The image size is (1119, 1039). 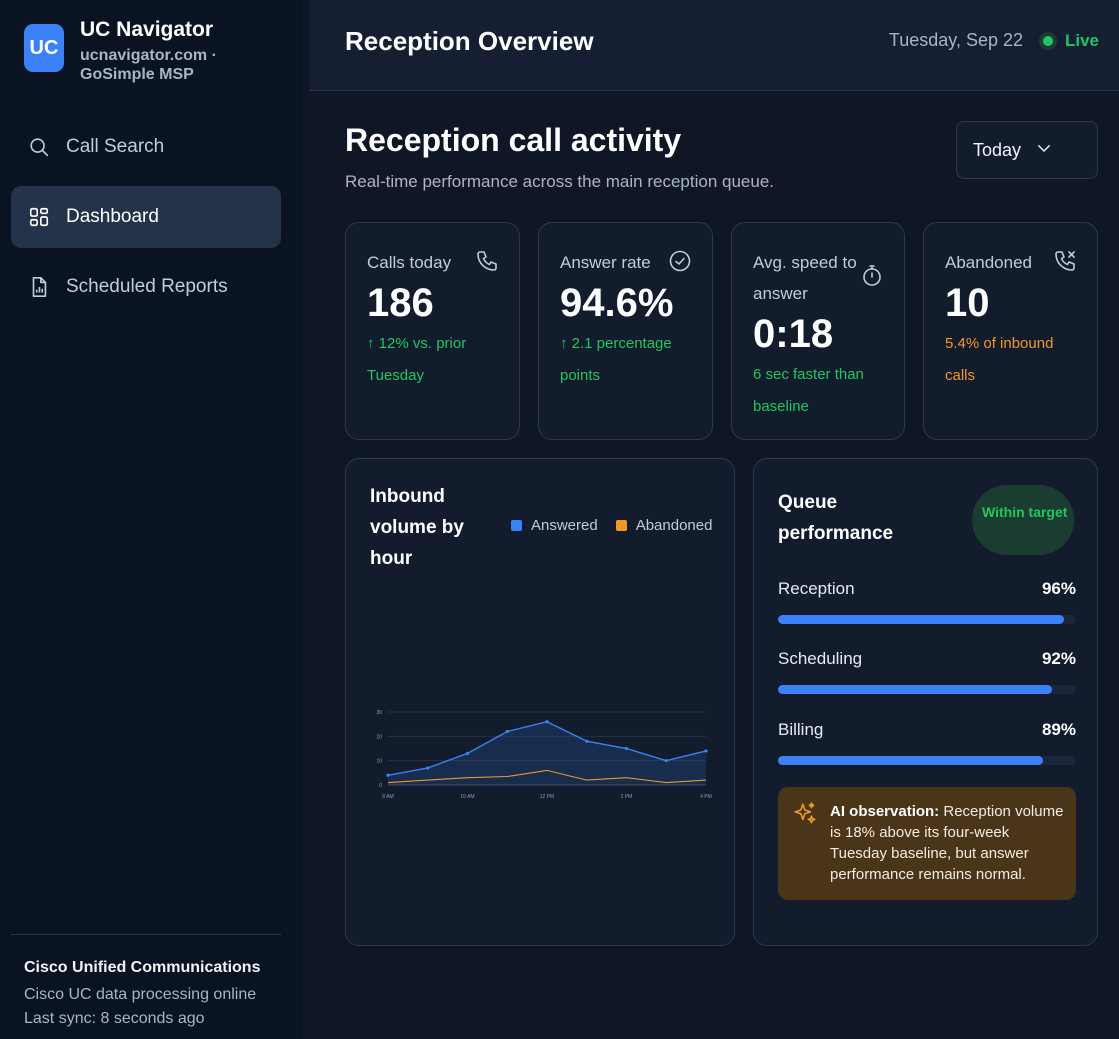 I want to click on chart-legend: Answered Abandoned, so click(x=620, y=525).